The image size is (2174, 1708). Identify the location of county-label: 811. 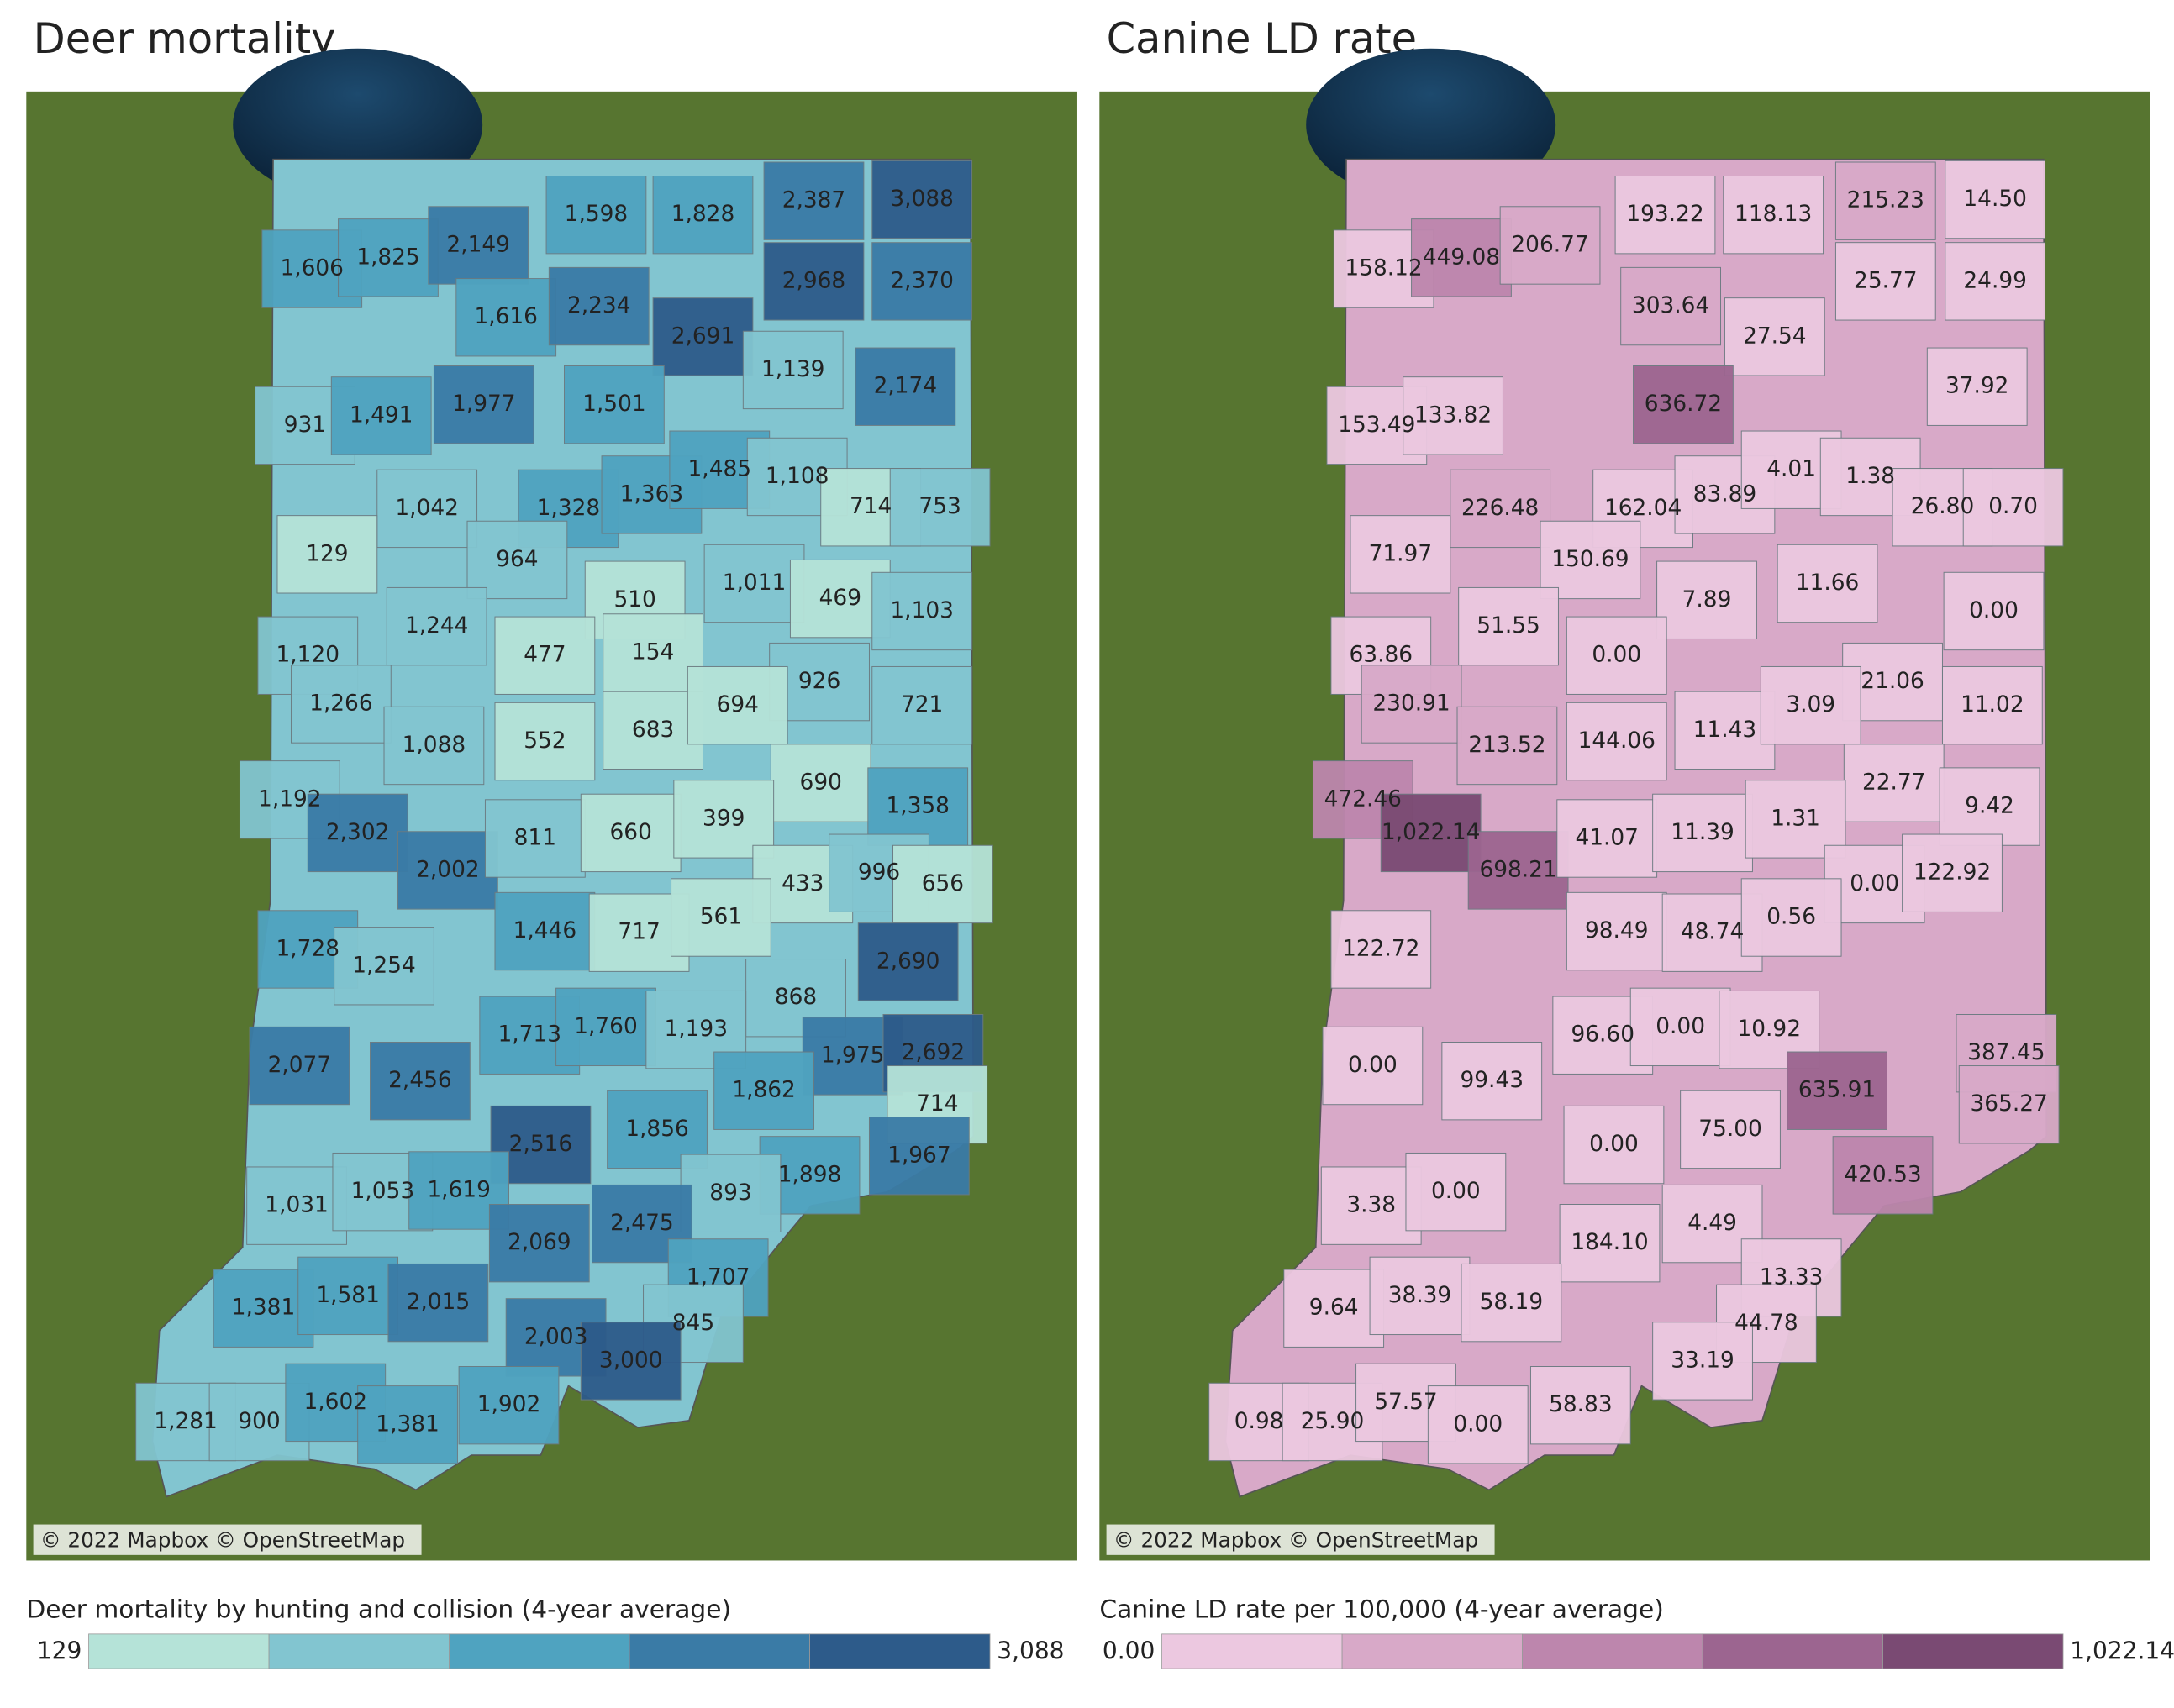
(535, 838).